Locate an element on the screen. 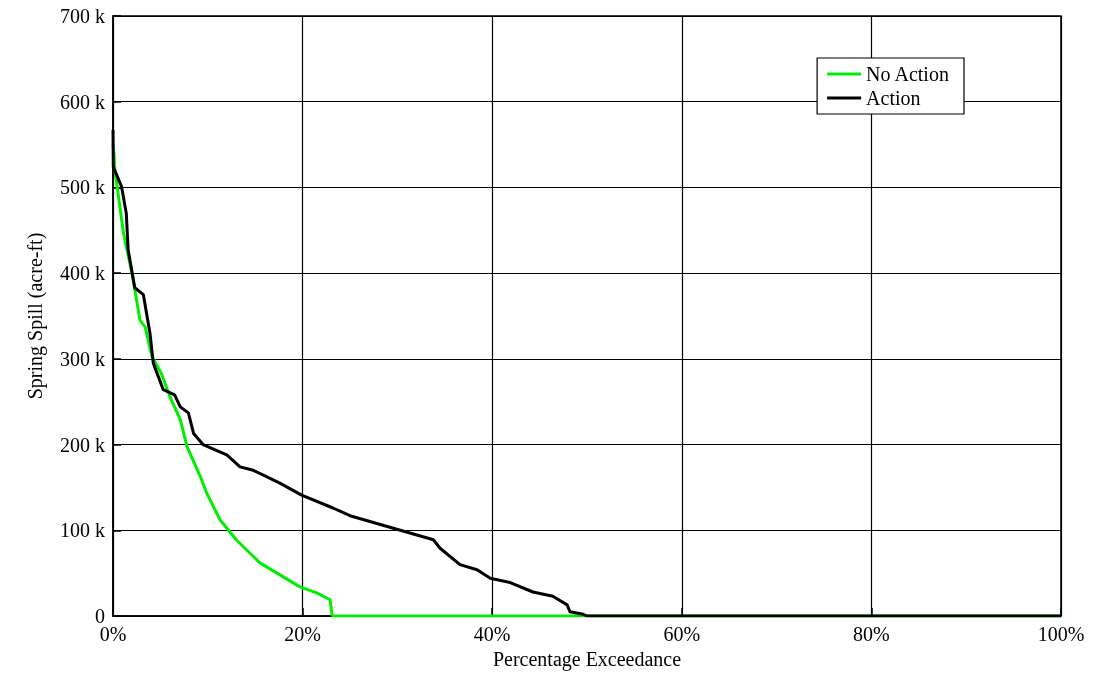  y-tick-label: 500 k is located at coordinates (82, 187).